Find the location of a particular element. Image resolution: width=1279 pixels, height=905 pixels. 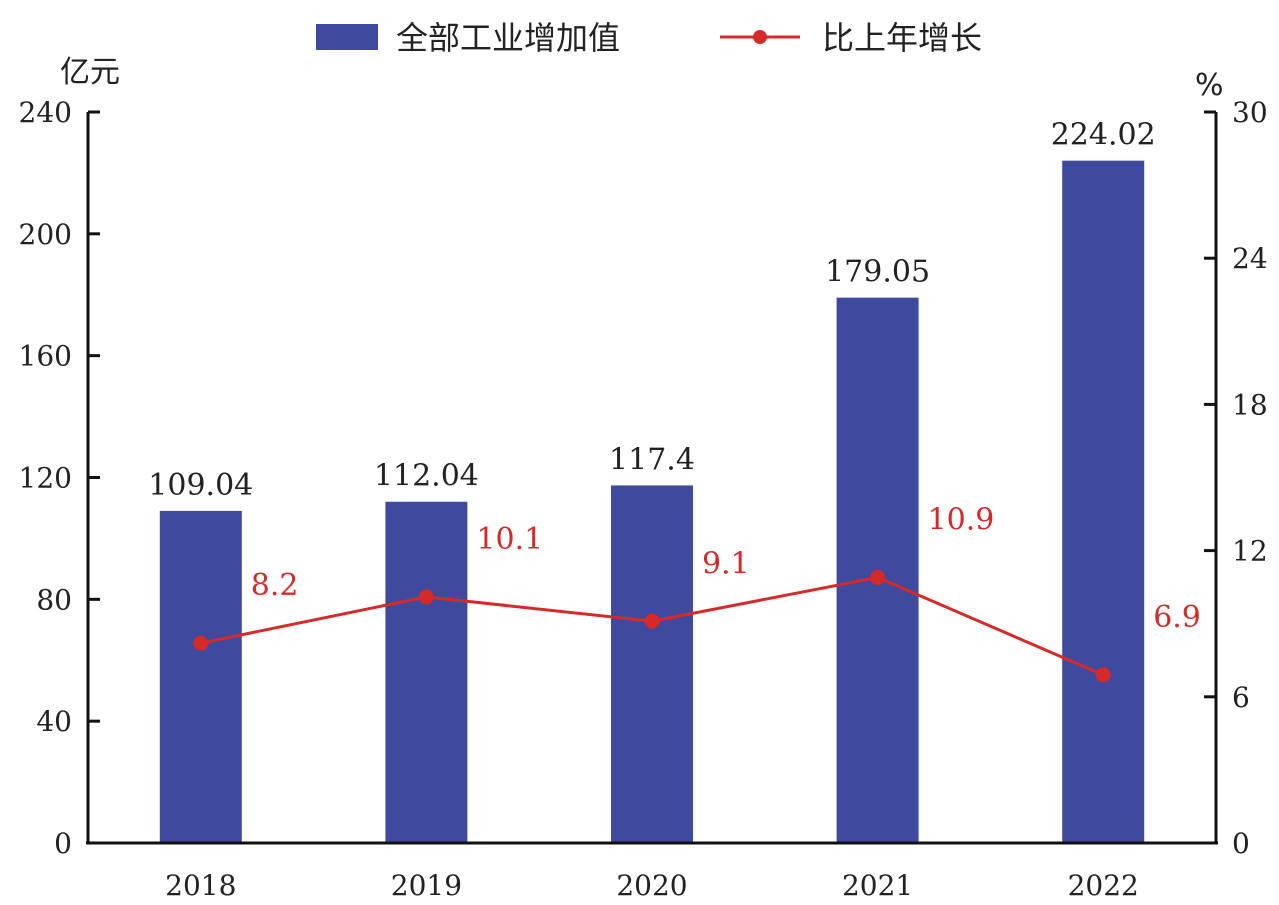

x-tick-label-2020: 2020 is located at coordinates (651, 885).